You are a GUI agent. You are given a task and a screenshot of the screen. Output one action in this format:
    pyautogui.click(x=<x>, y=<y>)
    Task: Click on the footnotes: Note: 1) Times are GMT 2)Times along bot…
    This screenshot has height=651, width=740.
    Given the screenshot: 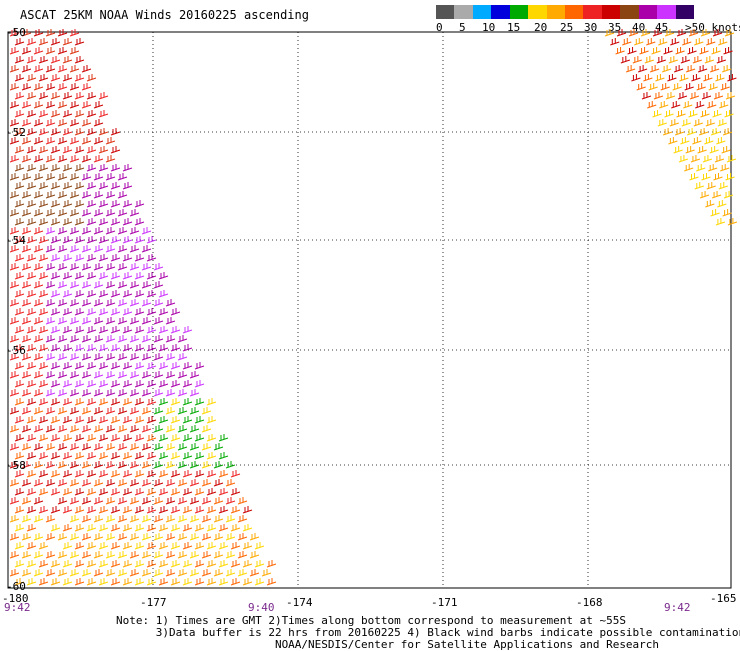 What is the action you would take?
    pyautogui.click(x=428, y=633)
    